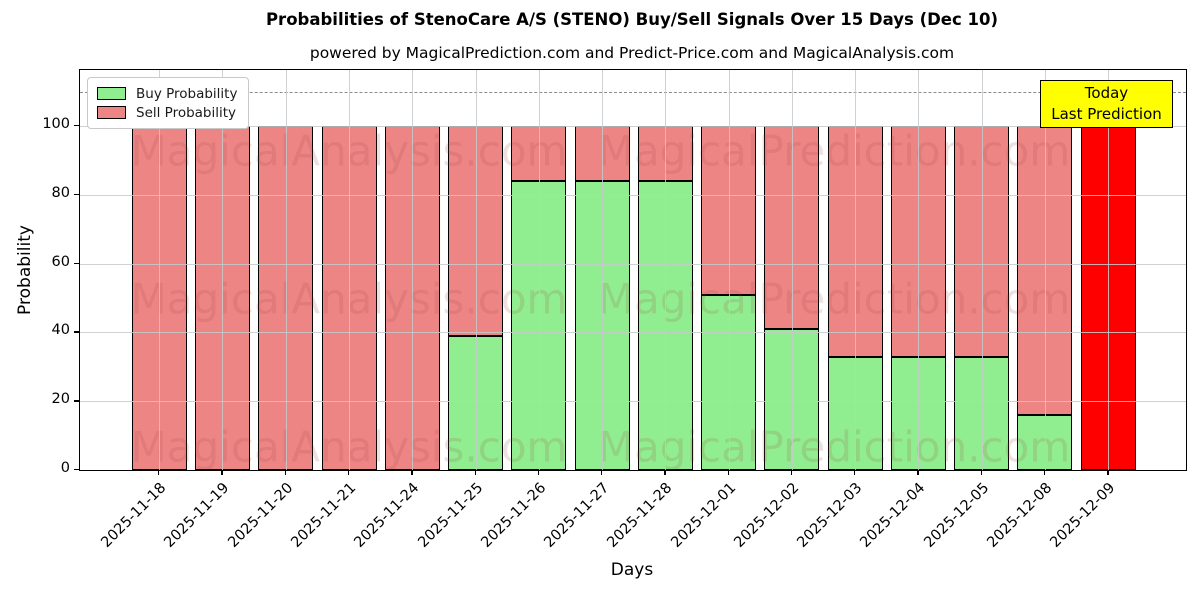  Describe the element at coordinates (56, 124) in the screenshot. I see `y-tick-label: 100` at that location.